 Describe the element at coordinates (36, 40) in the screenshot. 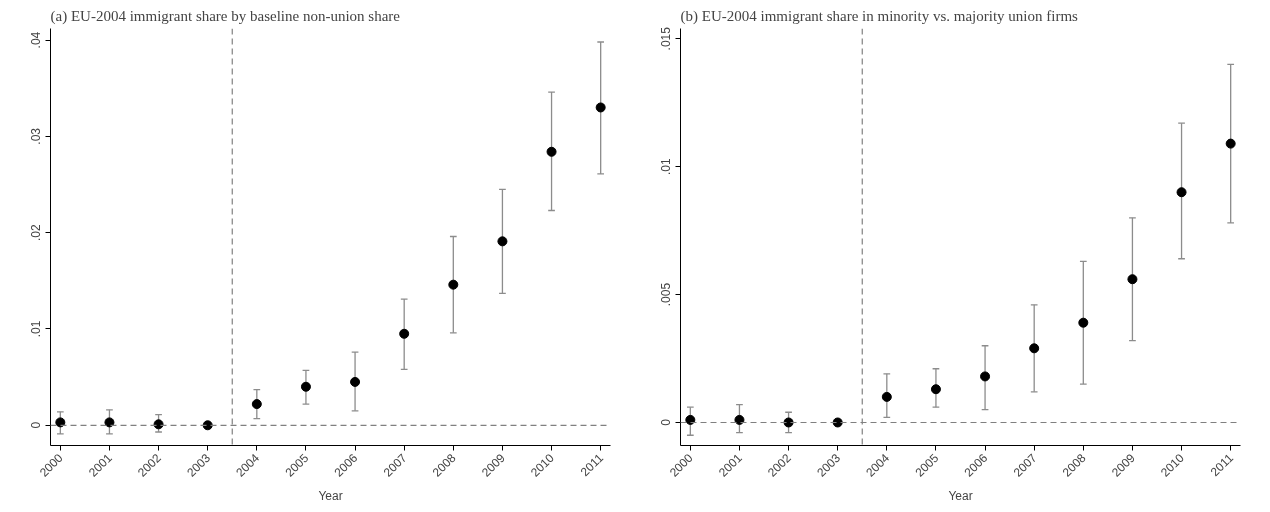

I see `y-tick-label: .04` at that location.